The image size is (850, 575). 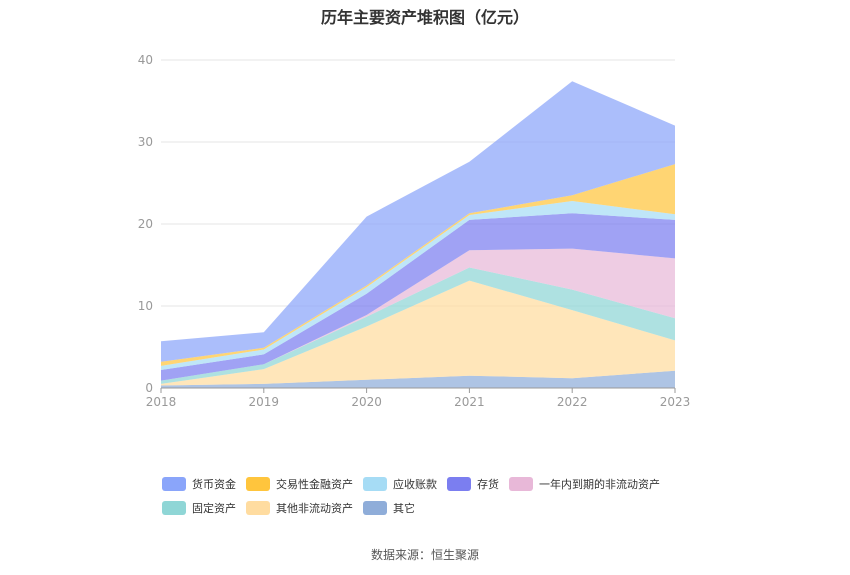 I want to click on y-tick-label: 0, so click(x=149, y=388).